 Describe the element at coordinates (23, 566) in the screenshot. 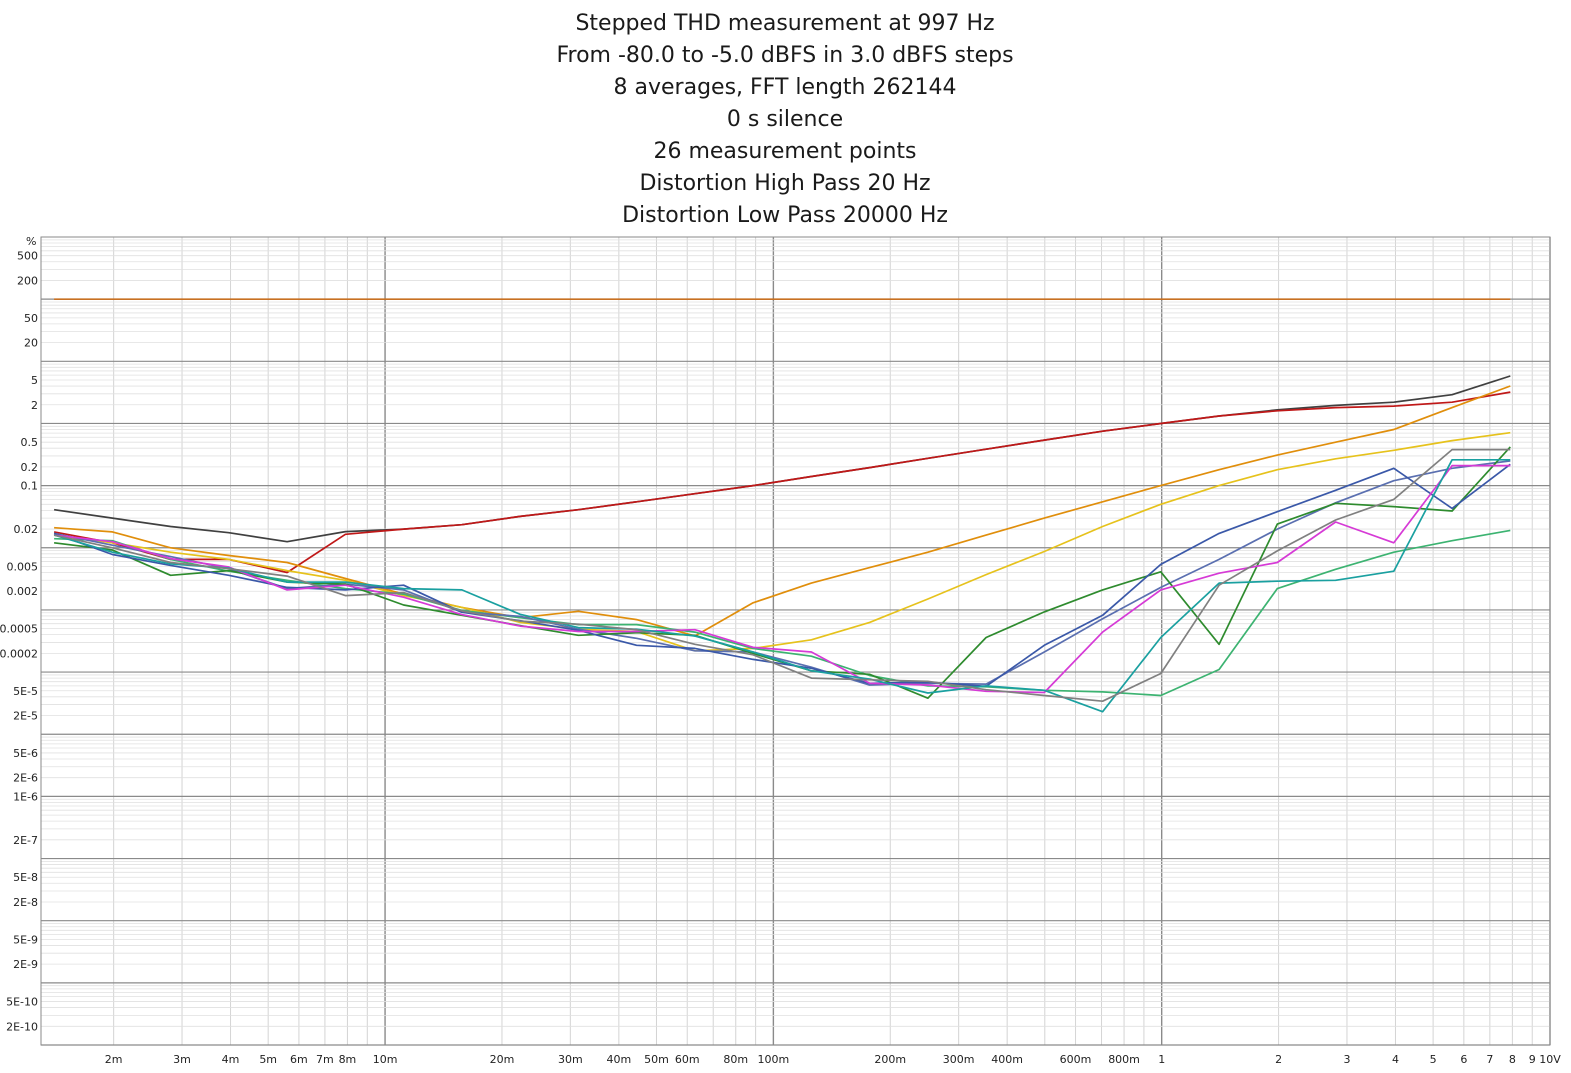

I see `y-tick-label: 0.005` at that location.